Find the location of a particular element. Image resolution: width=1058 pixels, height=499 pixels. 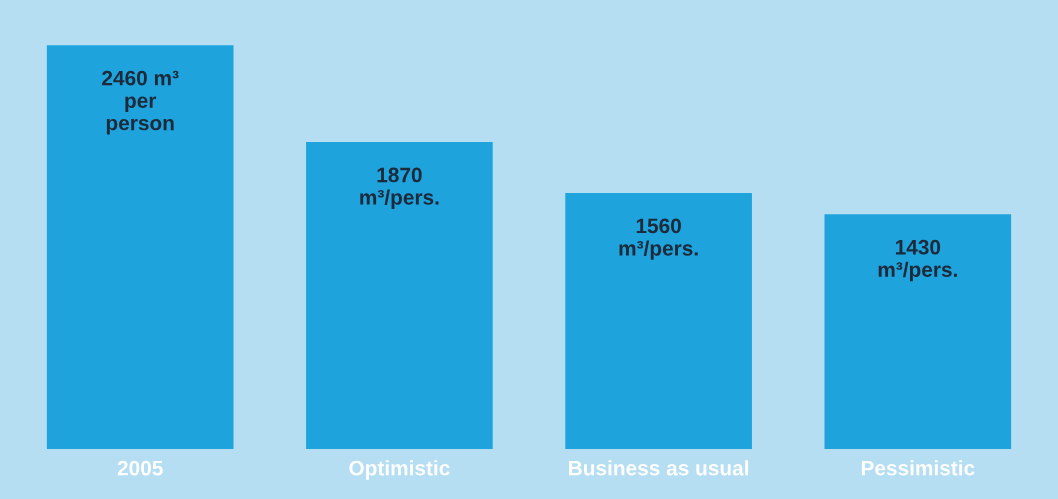

data-label: 1870 m³/pers. is located at coordinates (399, 188).